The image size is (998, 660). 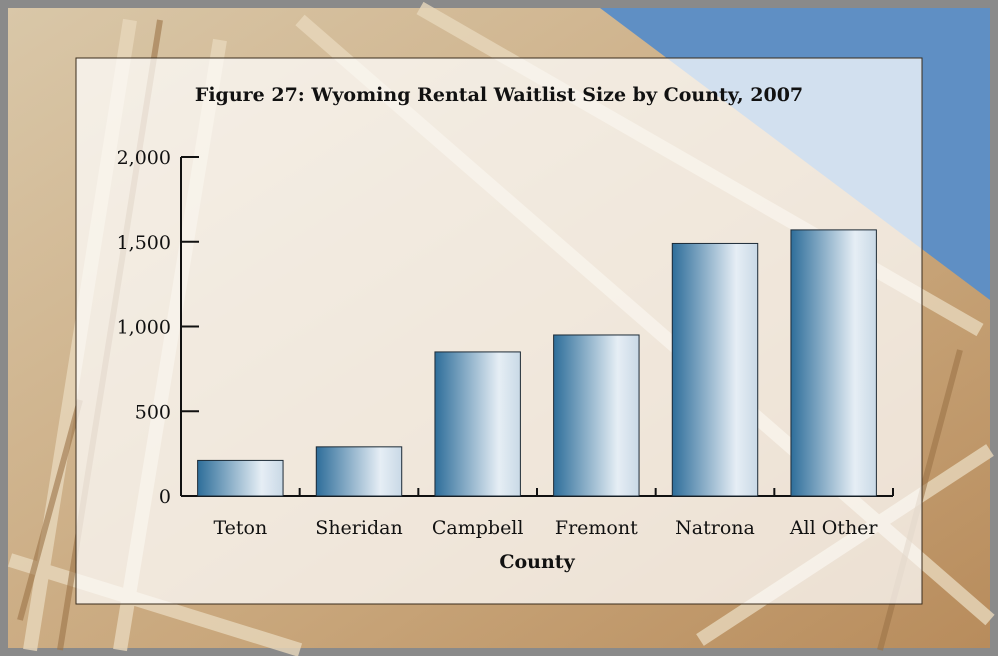 I want to click on y-tick-label: 0, so click(x=165, y=497).